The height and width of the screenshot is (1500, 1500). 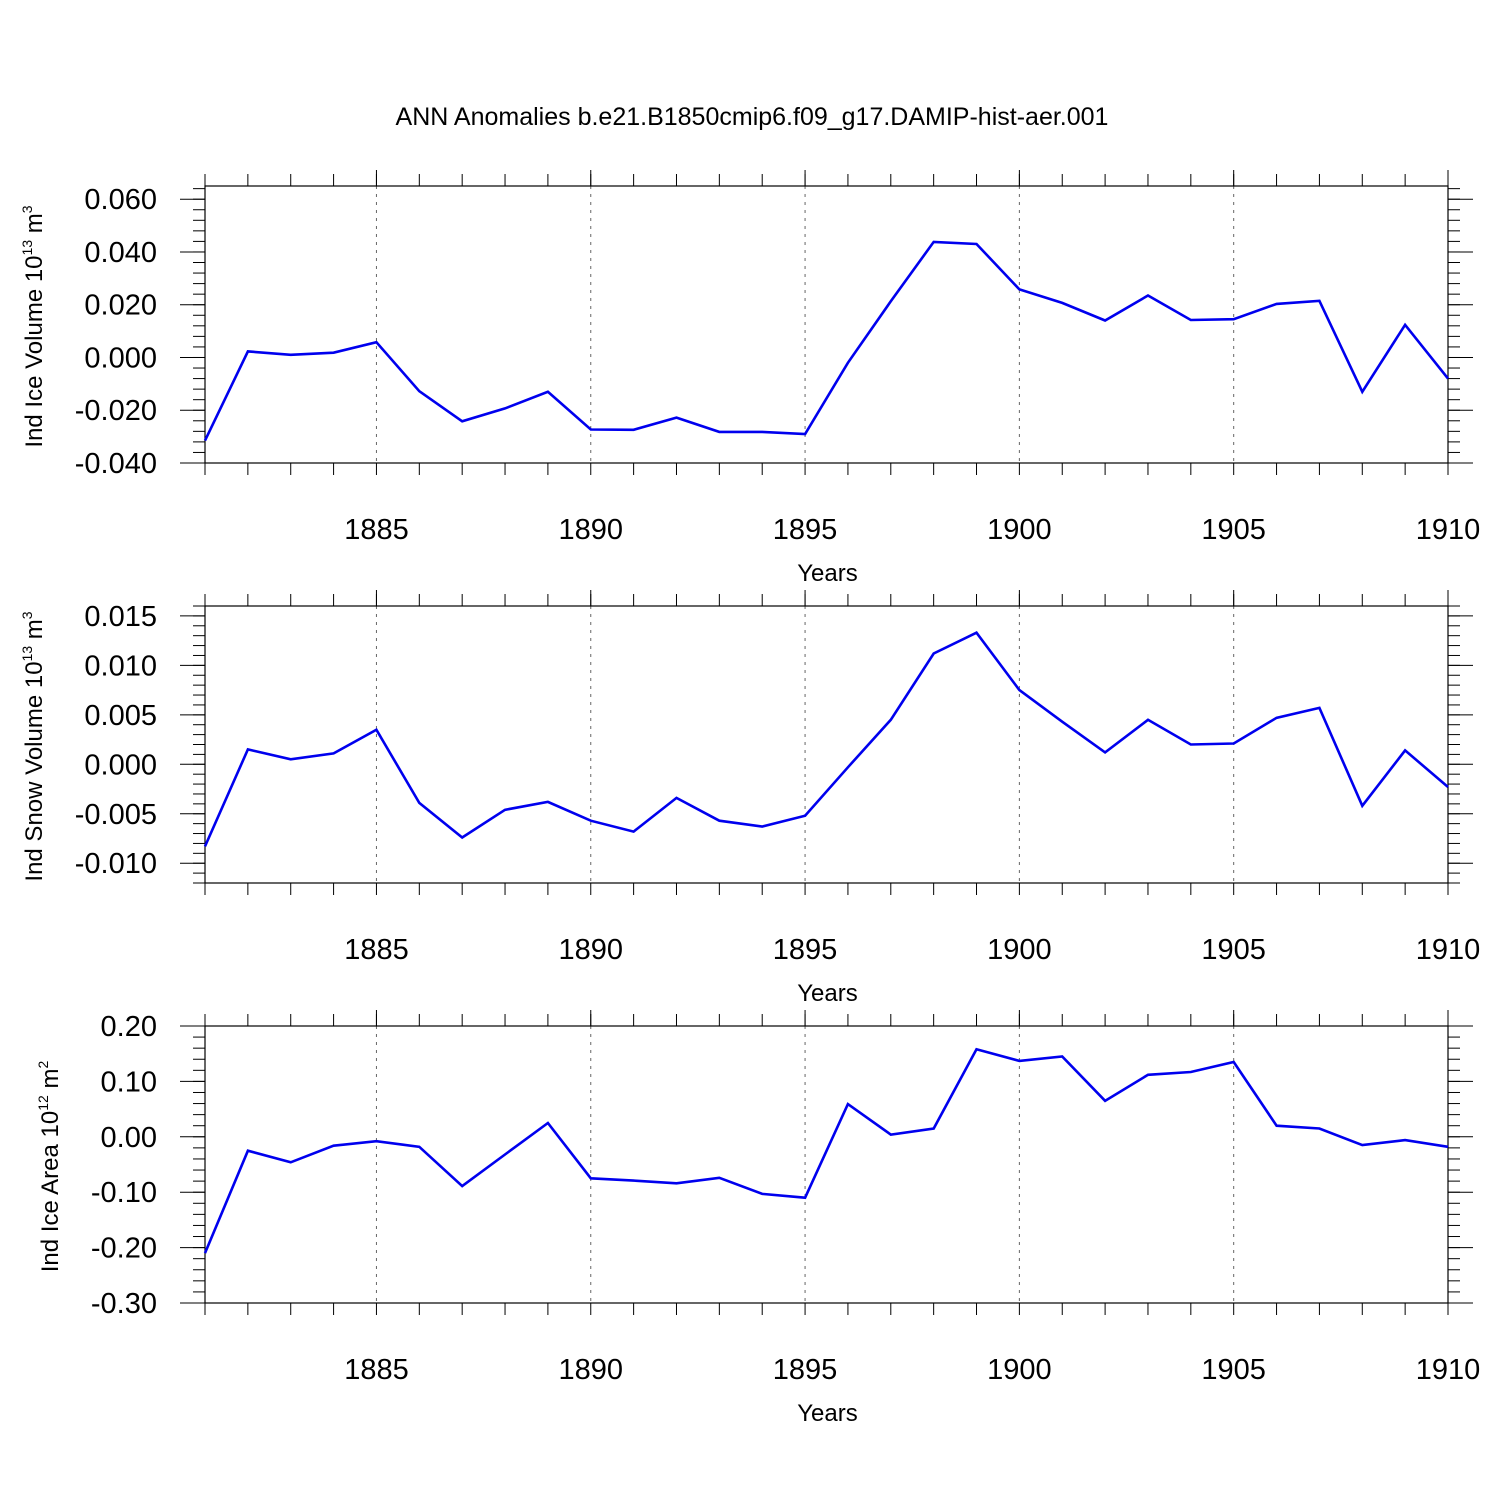 I want to click on y-tick-label: -0.005, so click(x=116, y=815).